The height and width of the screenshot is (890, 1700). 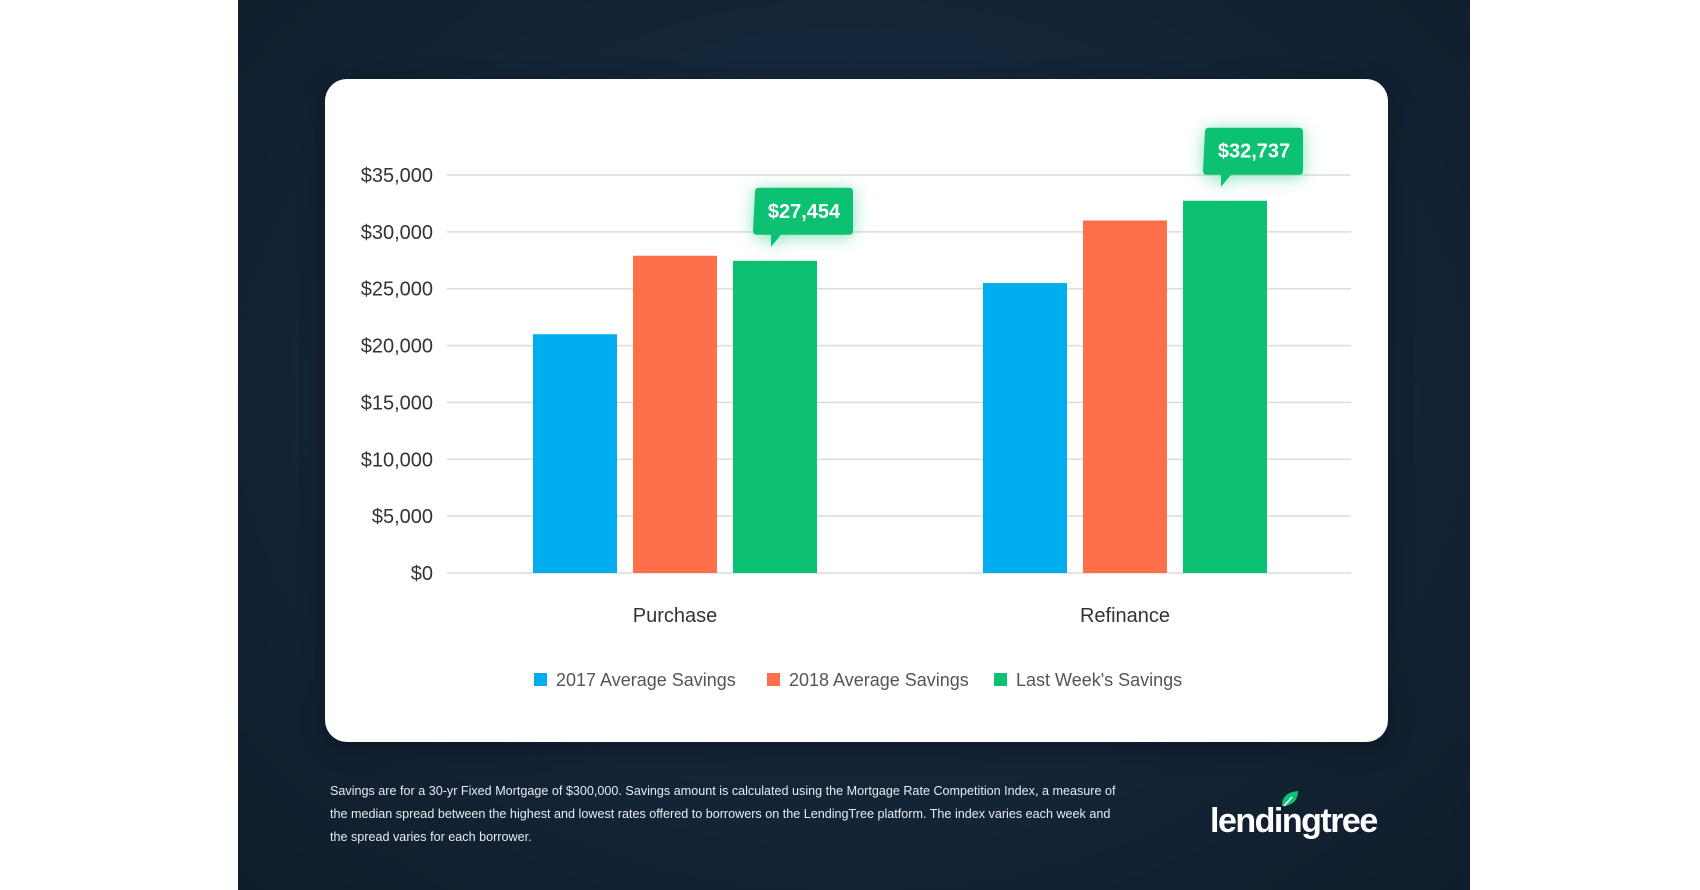 I want to click on y-tick-label: $20,000, so click(x=397, y=347).